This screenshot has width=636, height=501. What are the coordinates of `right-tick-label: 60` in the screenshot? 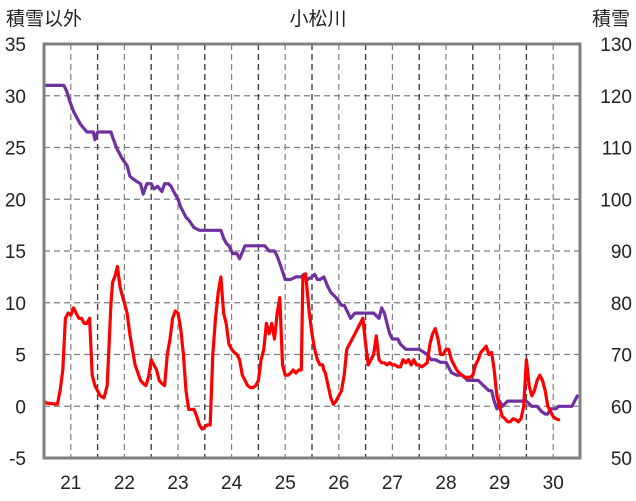 It's located at (621, 407).